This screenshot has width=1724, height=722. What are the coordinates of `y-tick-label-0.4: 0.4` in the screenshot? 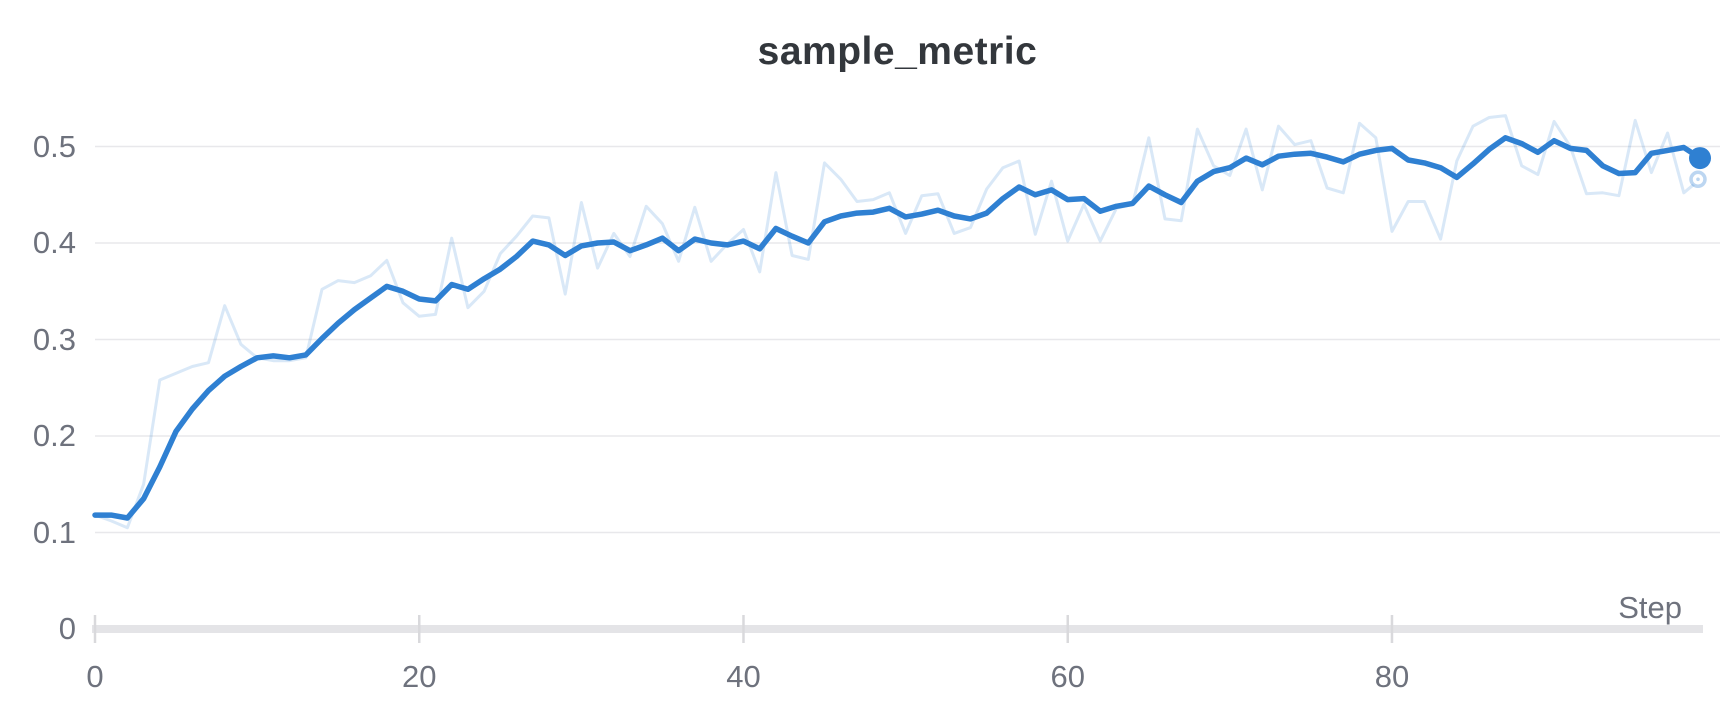 It's located at (54, 242).